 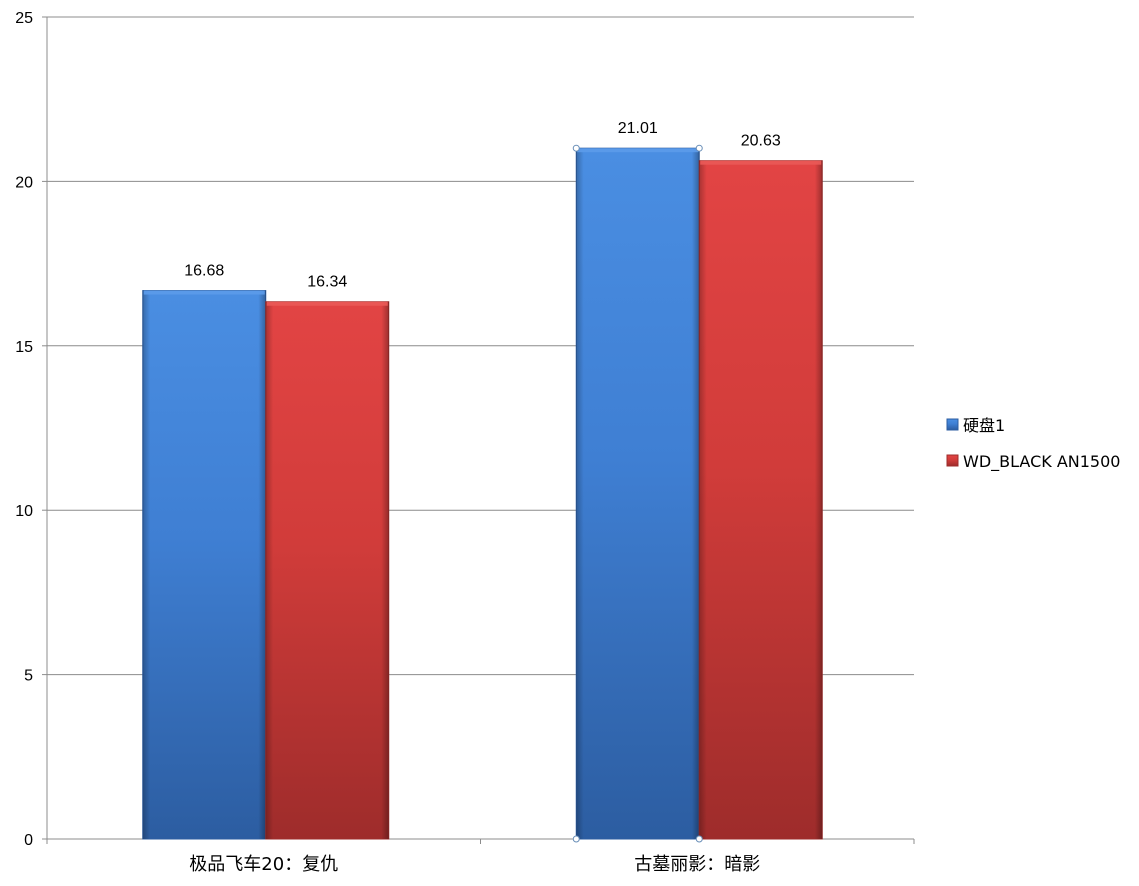 I want to click on y-tick-label: 10, so click(x=24, y=511).